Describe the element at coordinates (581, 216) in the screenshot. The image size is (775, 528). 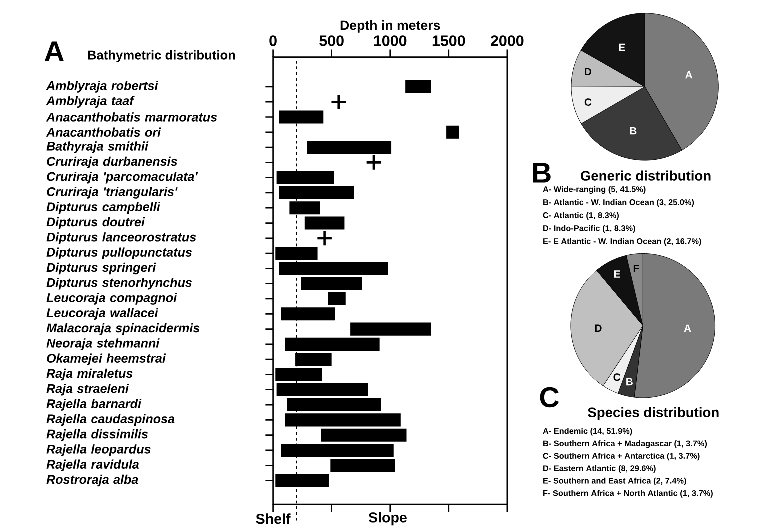
I see `text: C- Atlantic (1, 8.3%)` at that location.